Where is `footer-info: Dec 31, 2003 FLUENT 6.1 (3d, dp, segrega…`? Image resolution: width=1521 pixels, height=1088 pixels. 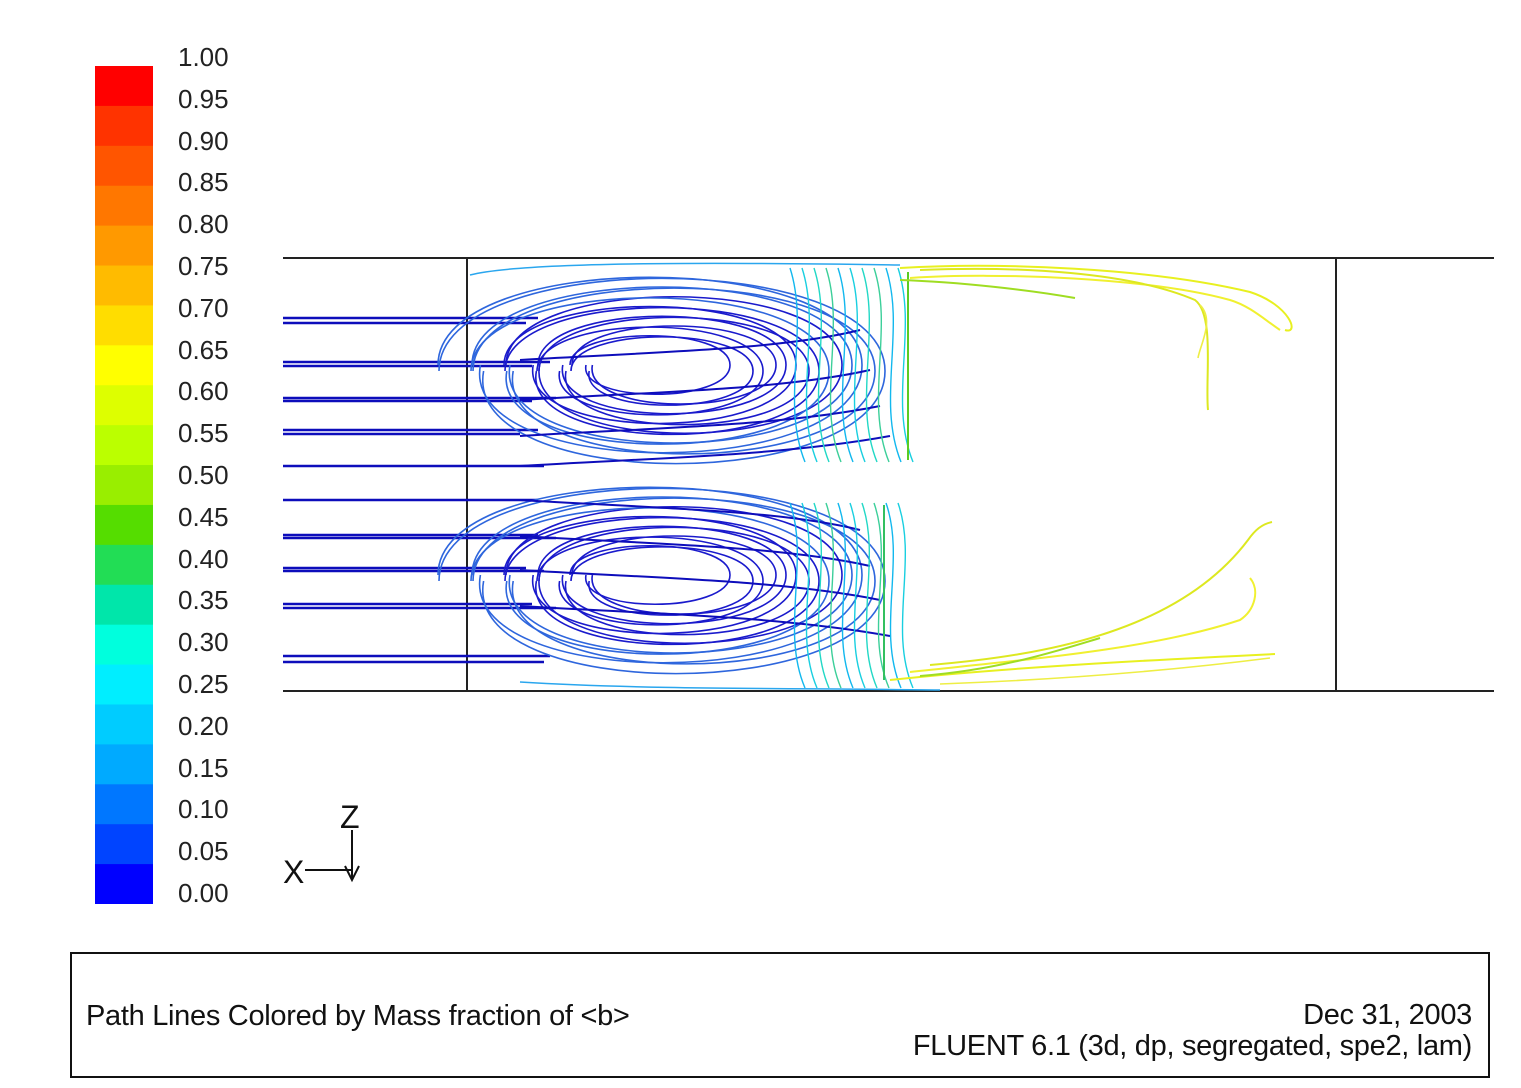 footer-info: Dec 31, 2003 FLUENT 6.1 (3d, dp, segrega… is located at coordinates (1192, 1031).